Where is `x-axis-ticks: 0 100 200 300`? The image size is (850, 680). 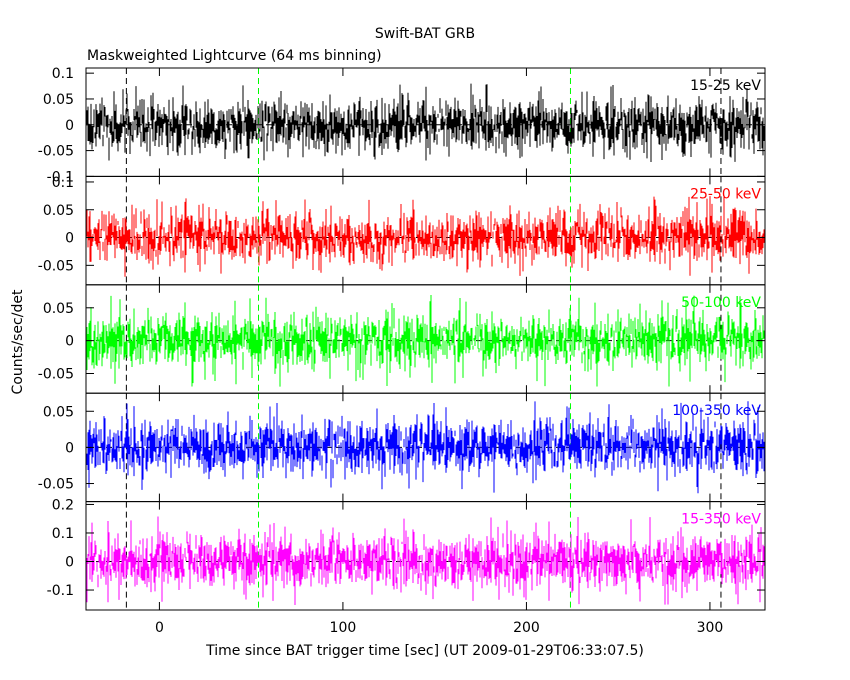
x-axis-ticks: 0 100 200 300 is located at coordinates (439, 628).